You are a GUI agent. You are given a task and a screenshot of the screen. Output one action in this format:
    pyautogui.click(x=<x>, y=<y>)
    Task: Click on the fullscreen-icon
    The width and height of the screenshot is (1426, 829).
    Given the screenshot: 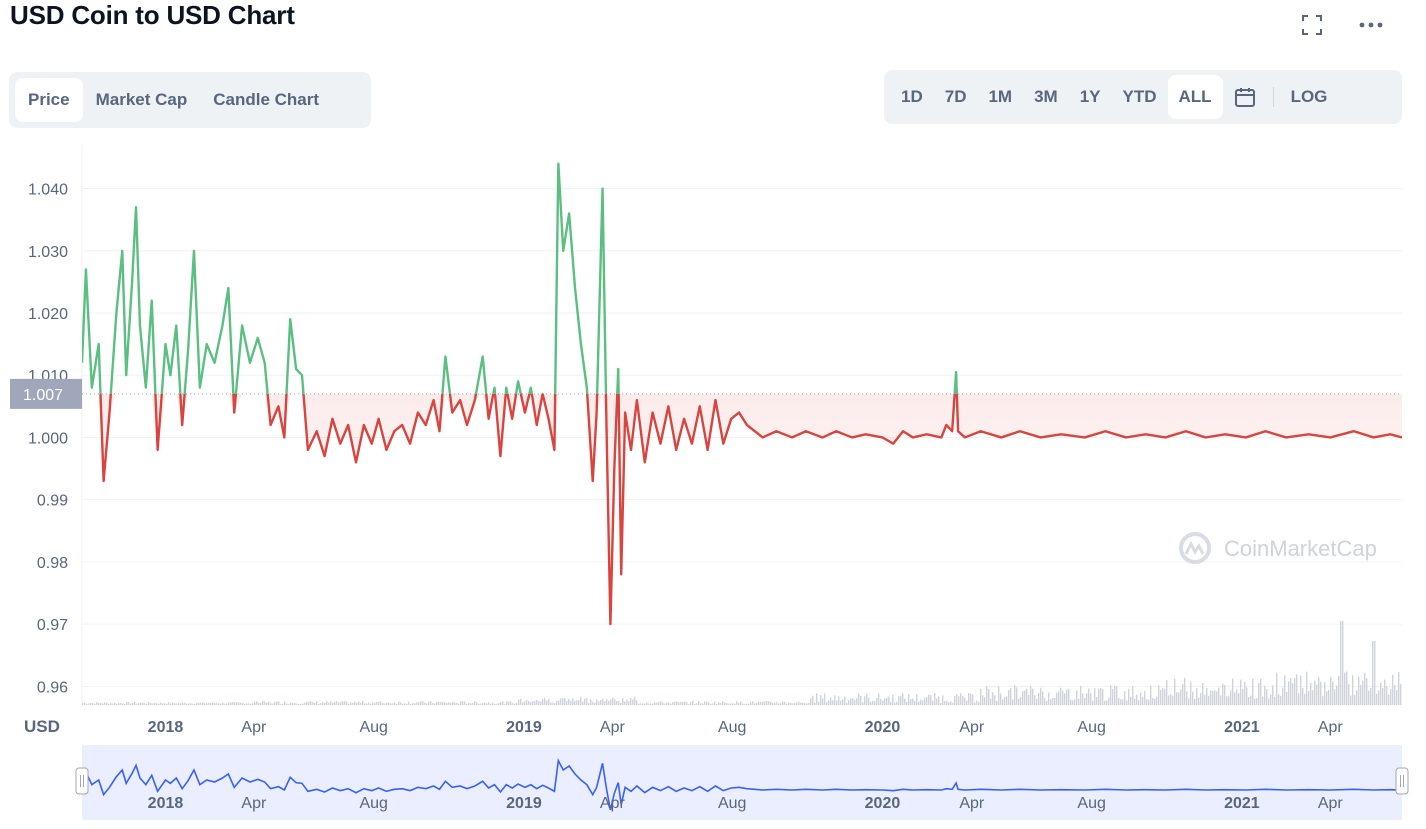 What is the action you would take?
    pyautogui.click(x=1312, y=25)
    